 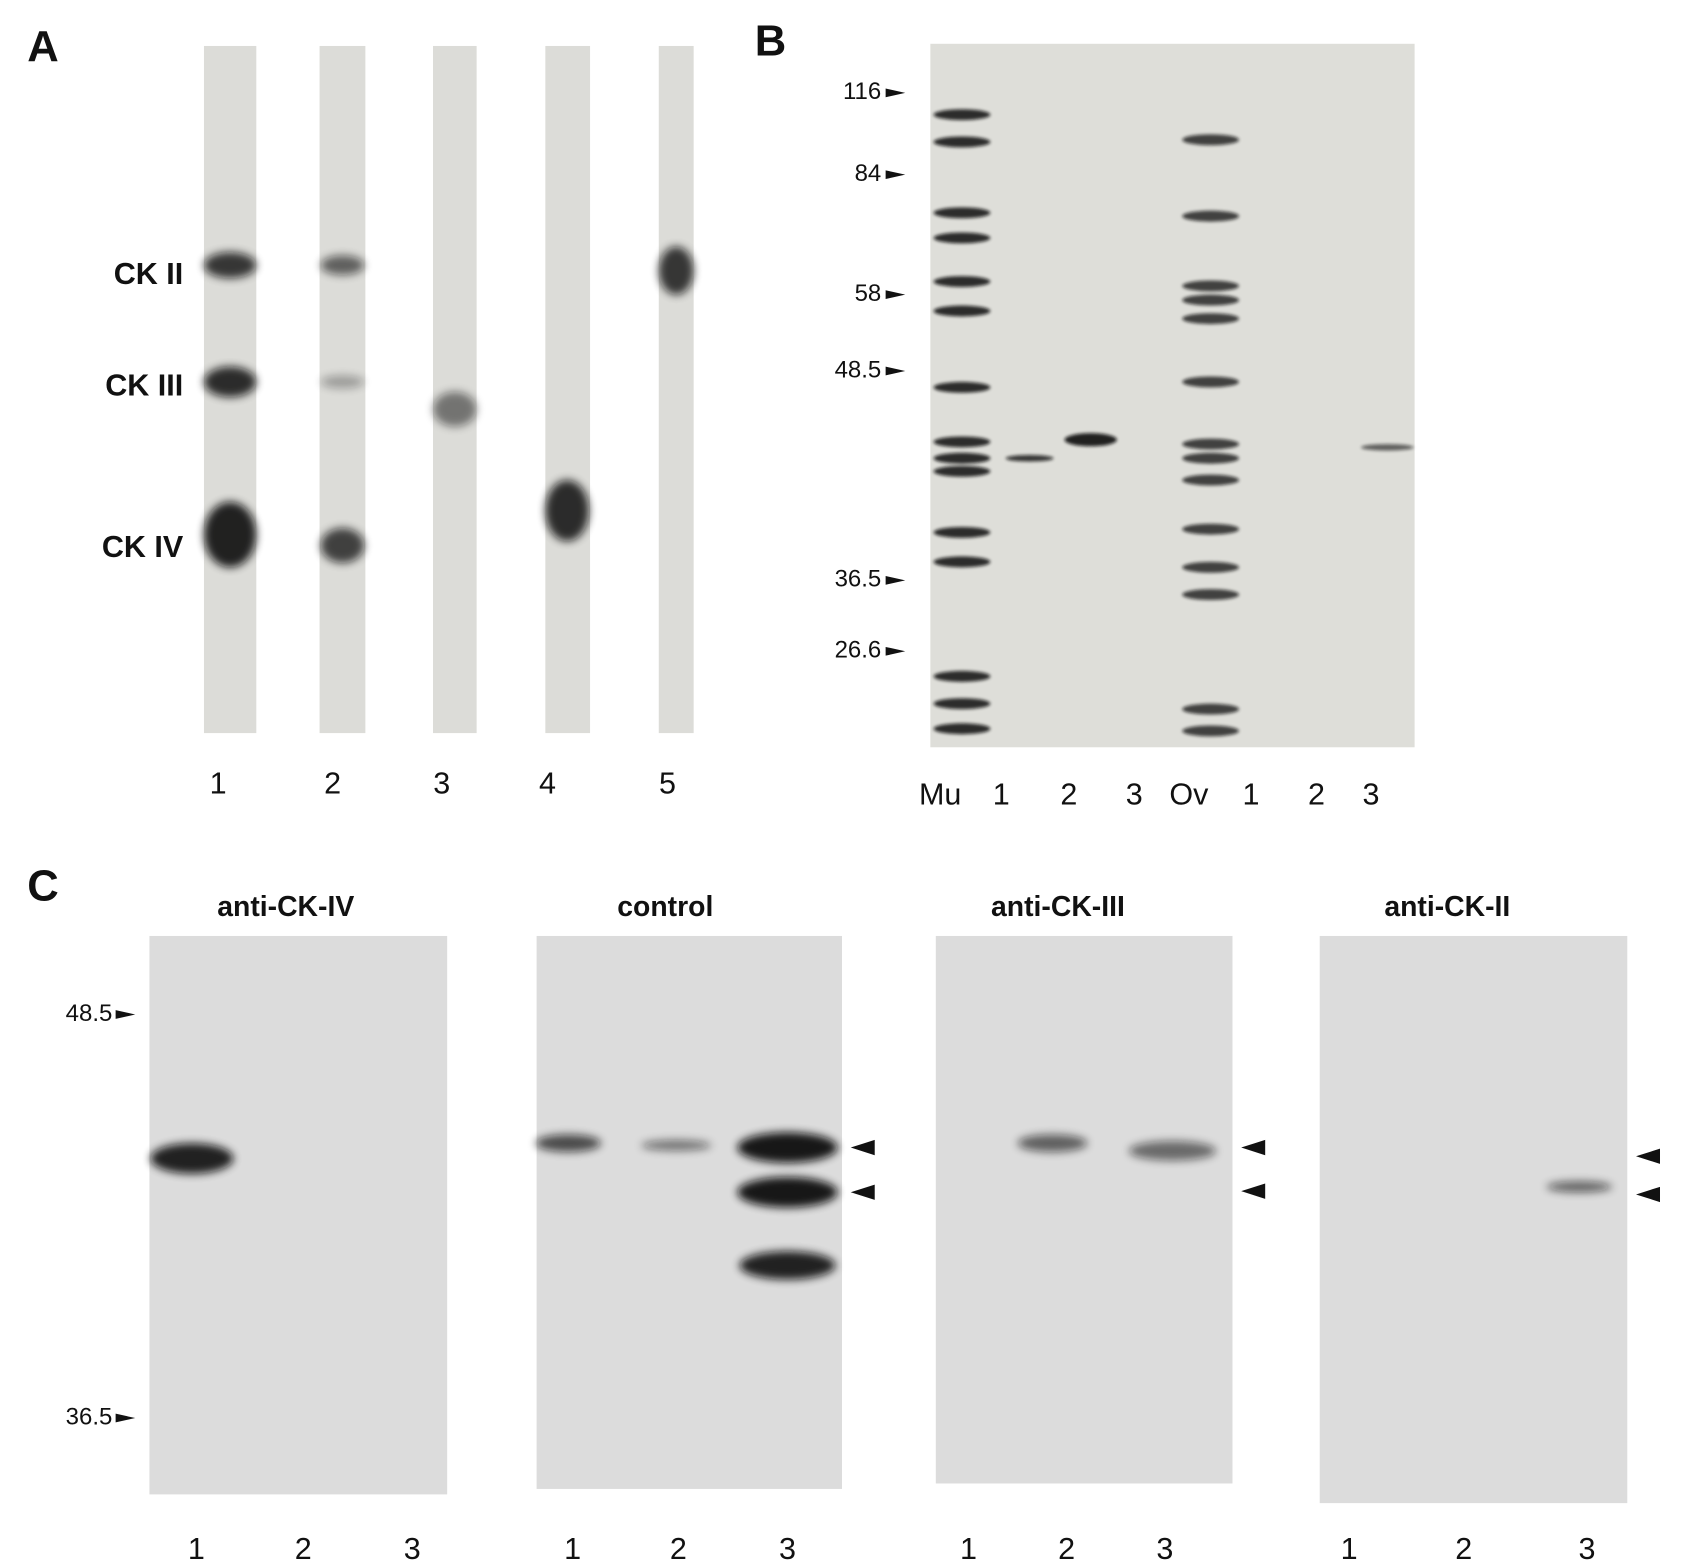 I want to click on blot-title: anti-CK-IV, so click(x=285, y=907).